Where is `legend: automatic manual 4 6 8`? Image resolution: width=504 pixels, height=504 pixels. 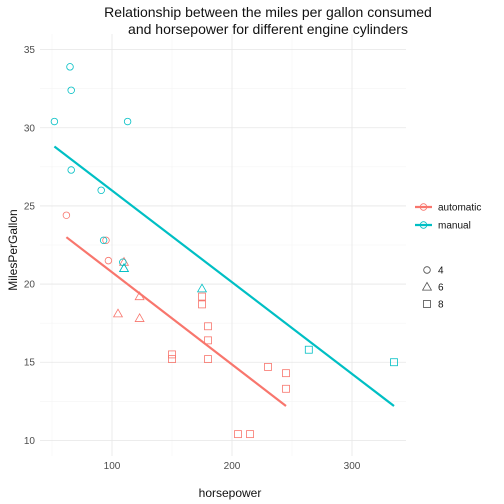
legend: automatic manual 4 6 8 is located at coordinates (448, 257).